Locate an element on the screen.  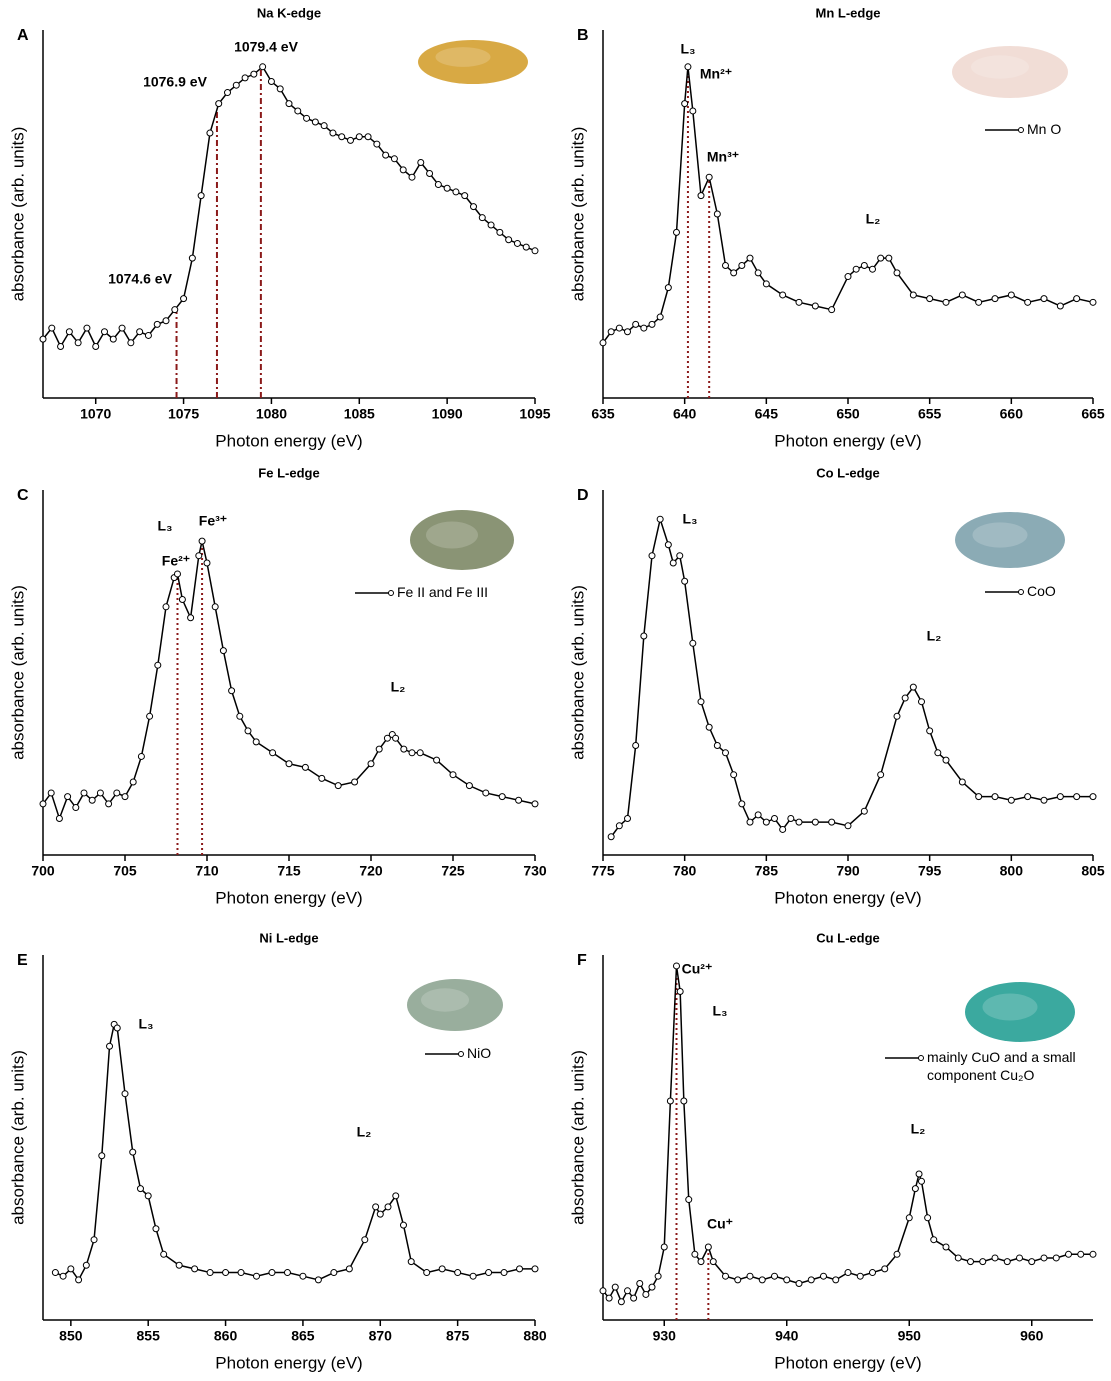
x-tick-label: 725 is located at coordinates (453, 871).